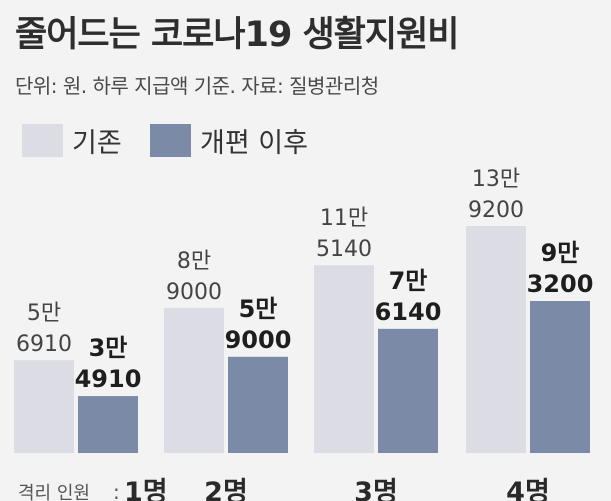  What do you see at coordinates (254, 143) in the screenshot?
I see `legend-label-after: 개편 이후` at bounding box center [254, 143].